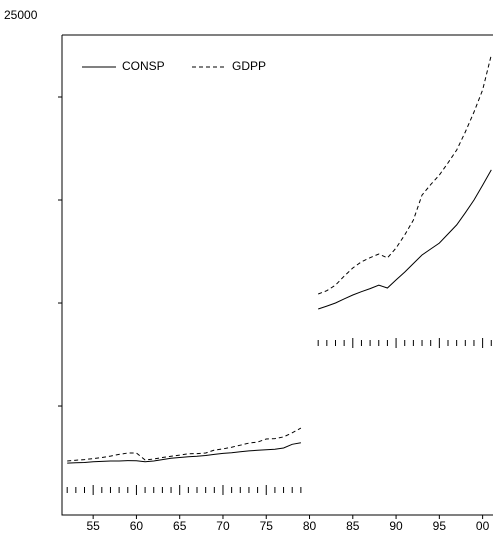 This screenshot has height=533, width=493. What do you see at coordinates (353, 526) in the screenshot?
I see `x-tick-label: 85` at bounding box center [353, 526].